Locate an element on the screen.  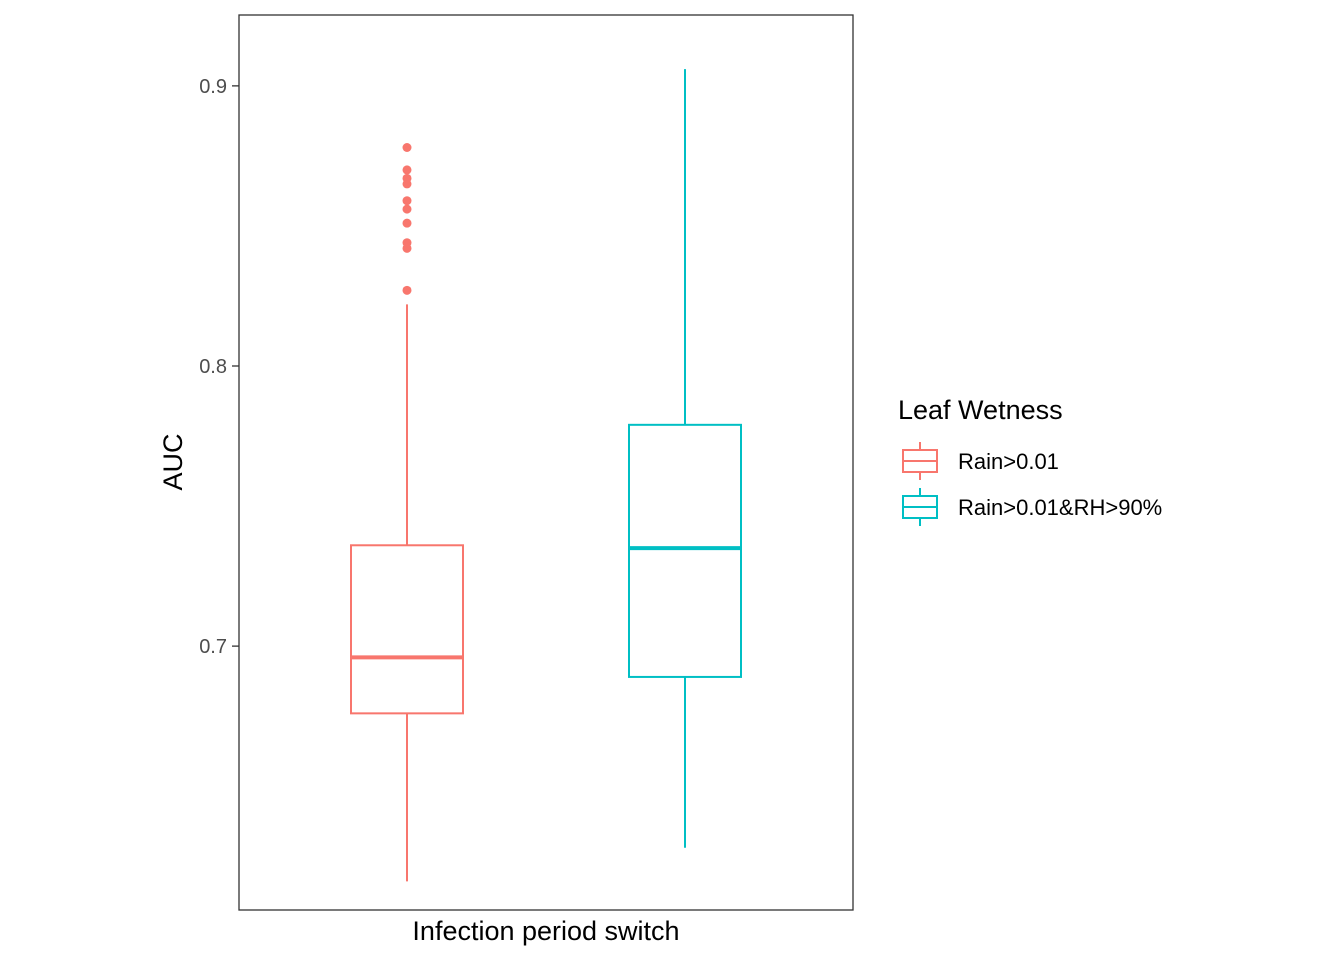
x-axis-label: Infection period switch is located at coordinates (545, 931).